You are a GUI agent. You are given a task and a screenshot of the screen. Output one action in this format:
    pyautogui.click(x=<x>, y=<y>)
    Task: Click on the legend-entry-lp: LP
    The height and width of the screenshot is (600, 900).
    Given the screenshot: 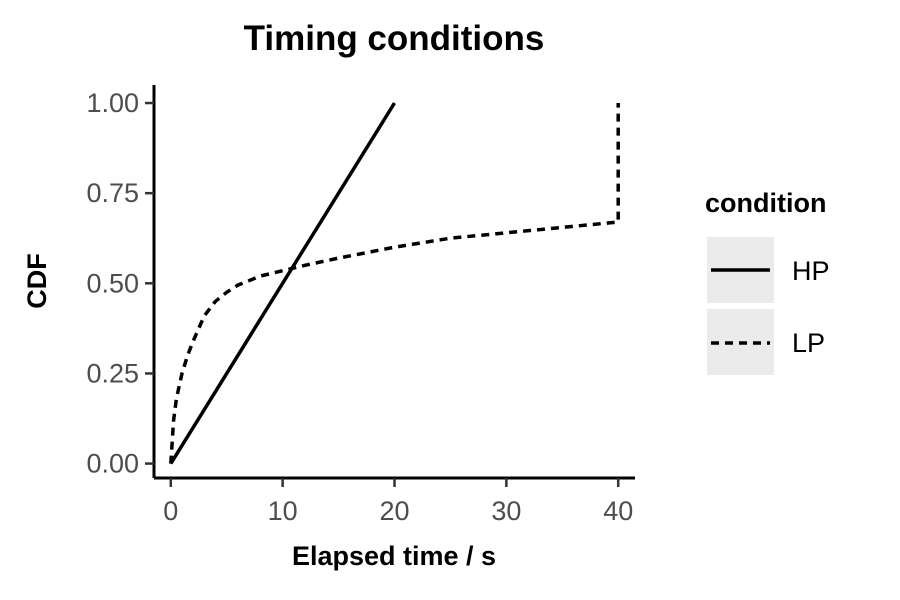 What is the action you would take?
    pyautogui.click(x=766, y=342)
    